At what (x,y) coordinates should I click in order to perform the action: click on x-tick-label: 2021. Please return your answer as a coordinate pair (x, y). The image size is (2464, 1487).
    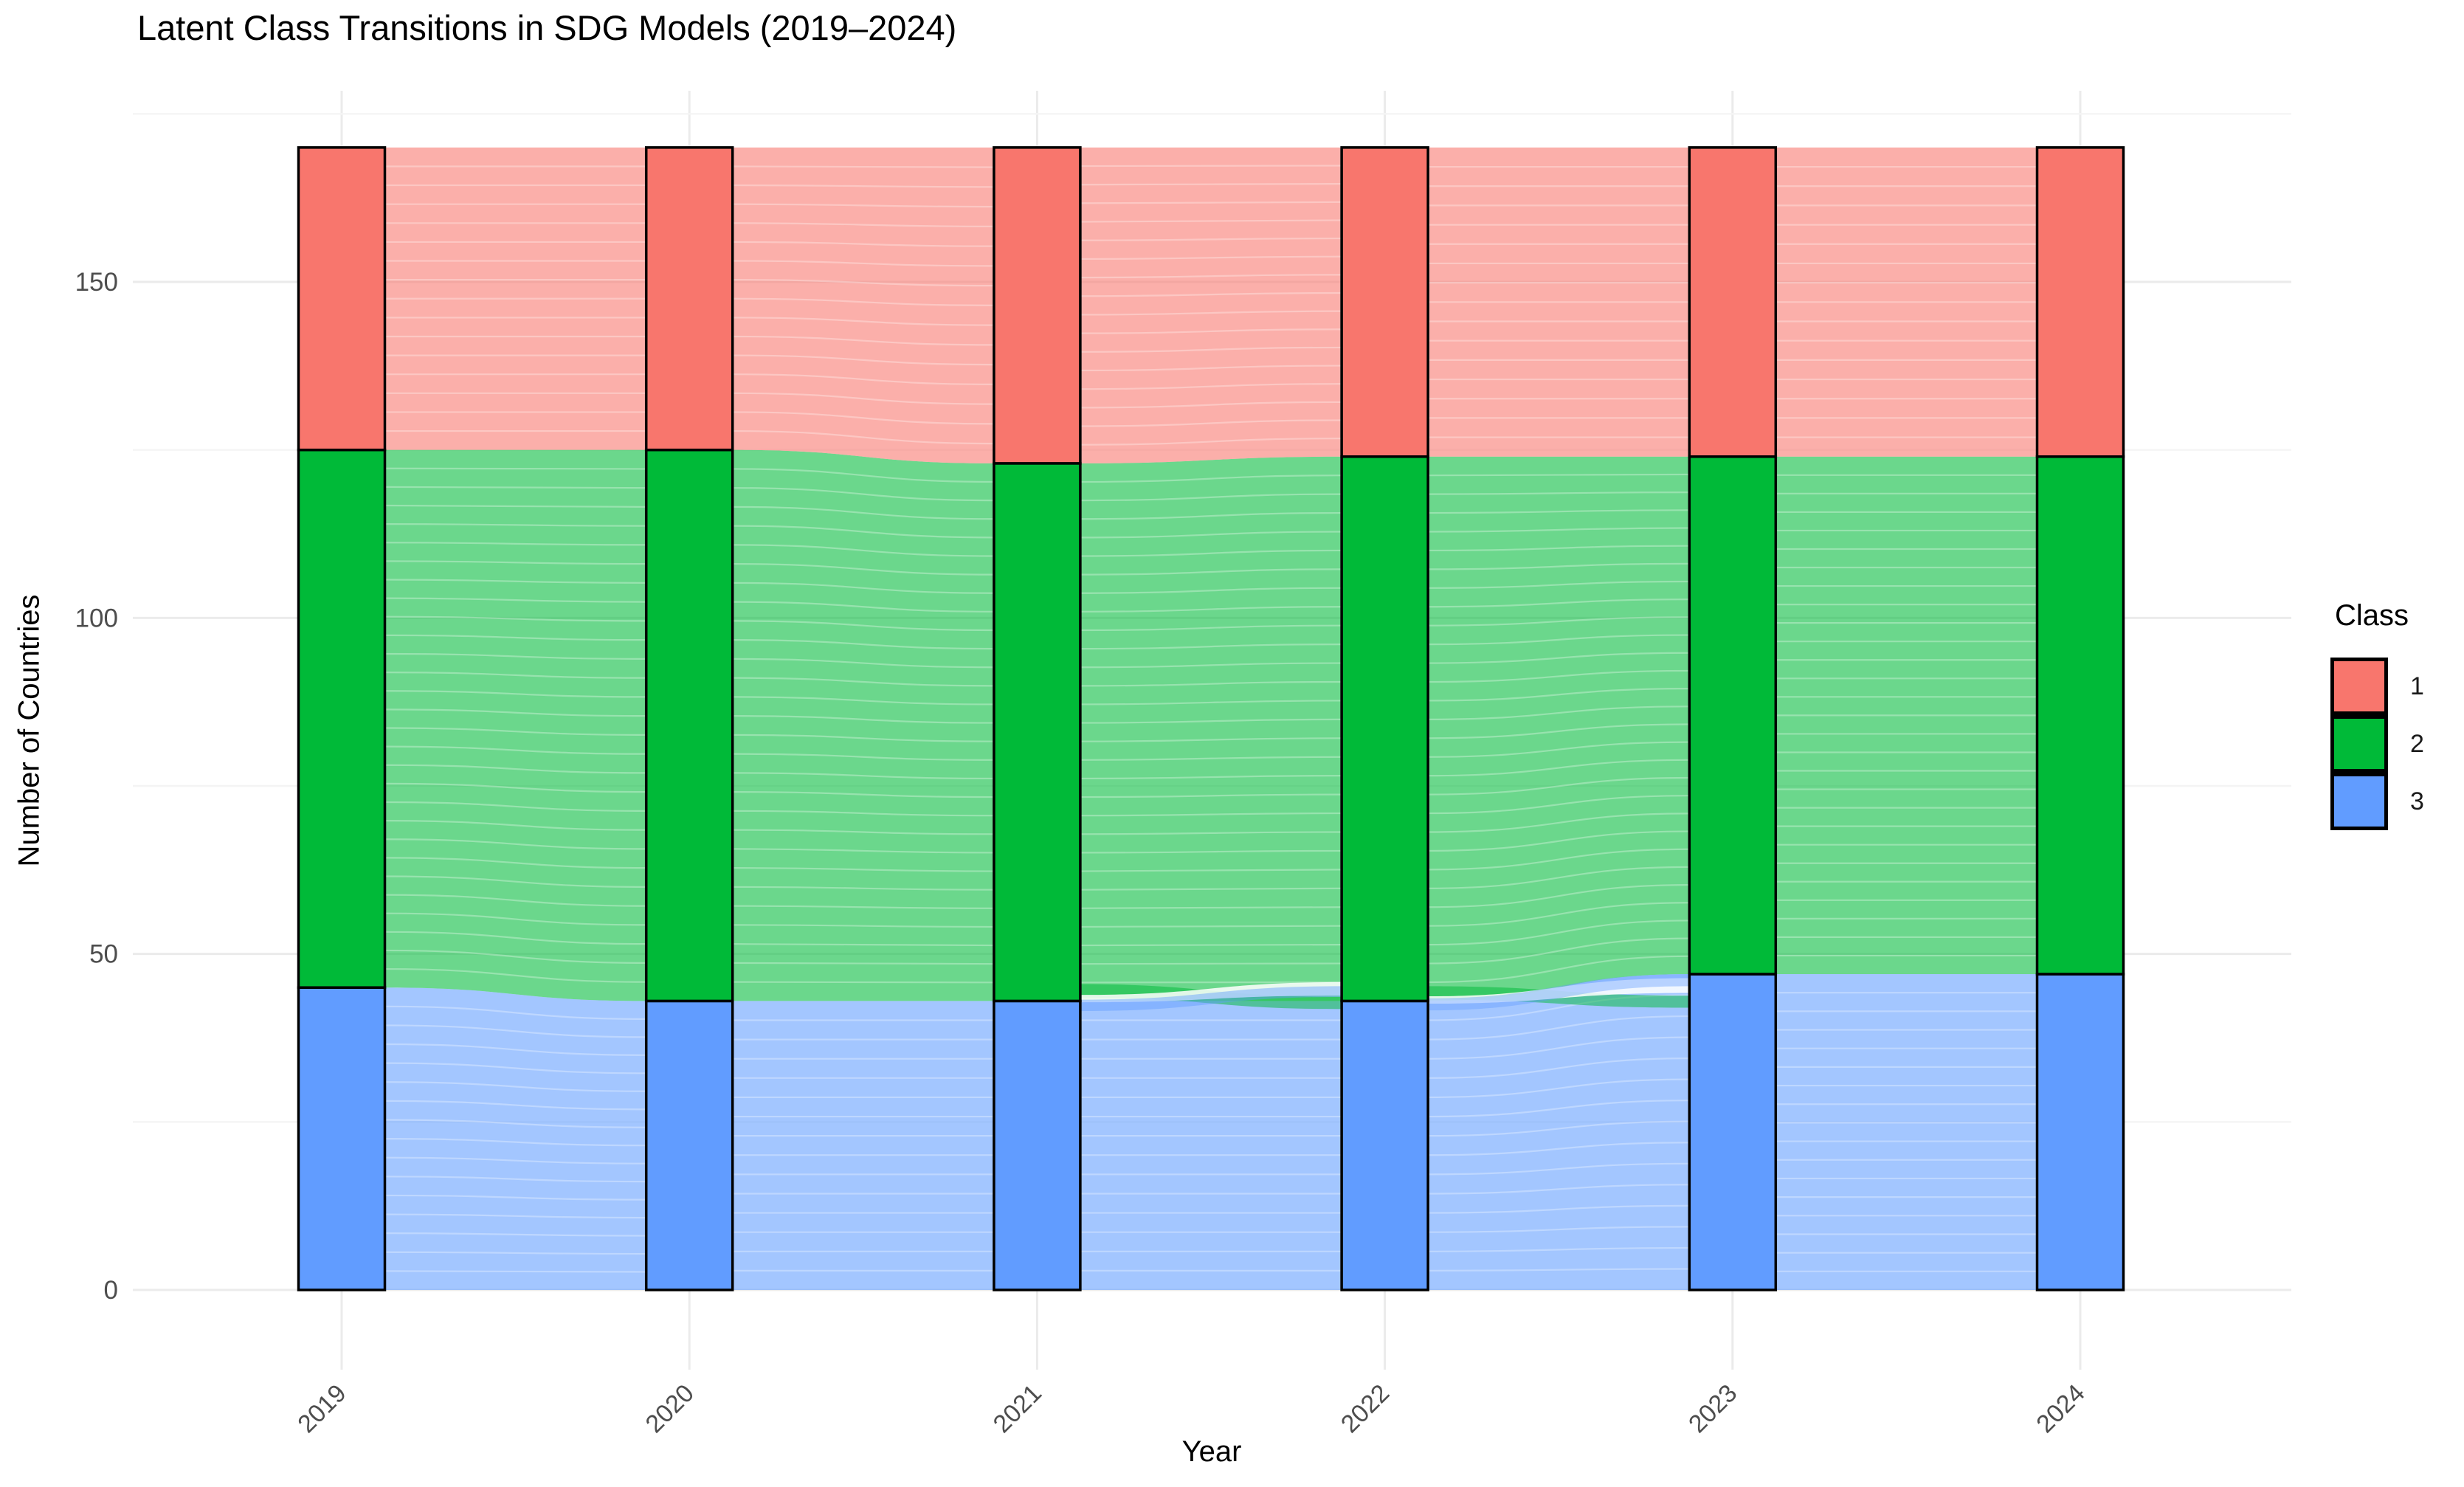
    Looking at the image, I should click on (1017, 1408).